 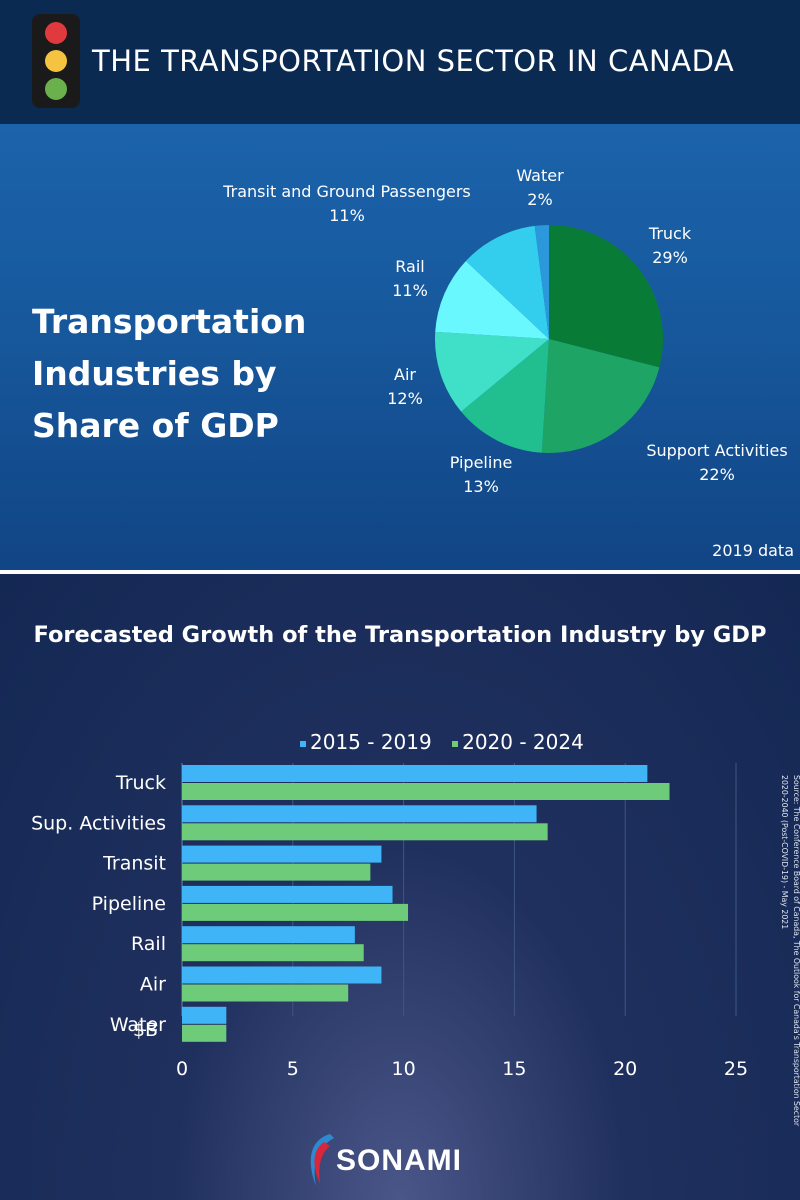 I want to click on pie-chart, so click(x=549, y=339).